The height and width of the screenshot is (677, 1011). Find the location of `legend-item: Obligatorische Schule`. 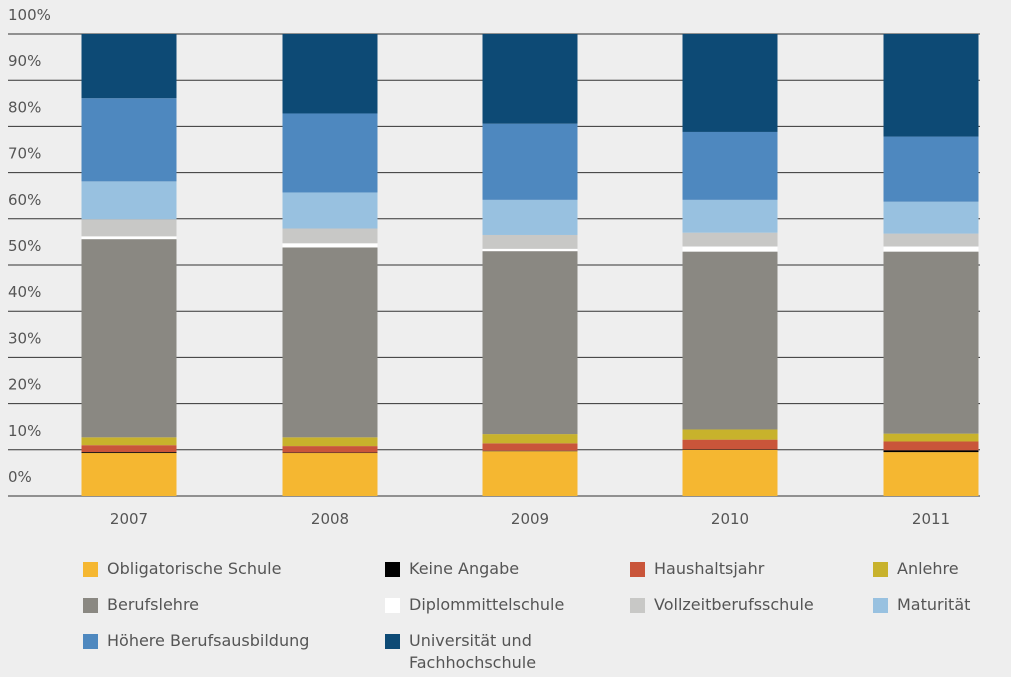

legend-item: Obligatorische Schule is located at coordinates (198, 569).